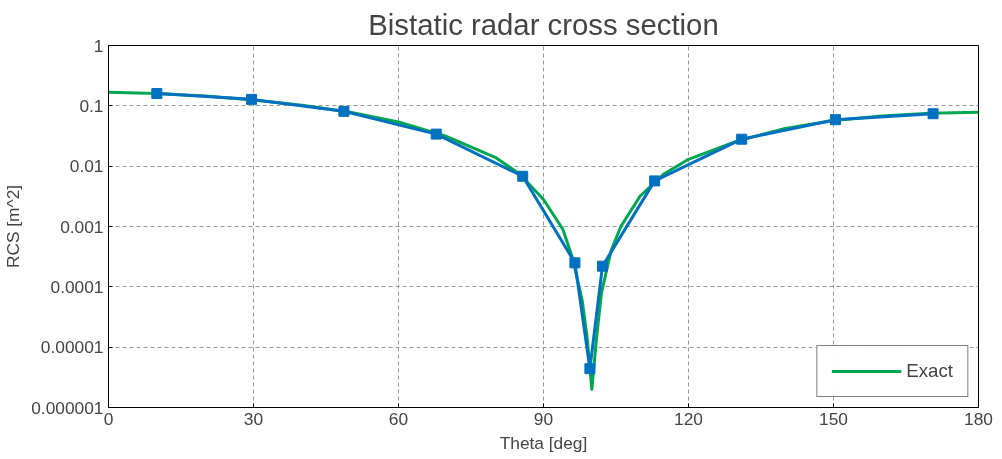 The image size is (1002, 459). Describe the element at coordinates (108, 418) in the screenshot. I see `x-tick-label: 0` at that location.